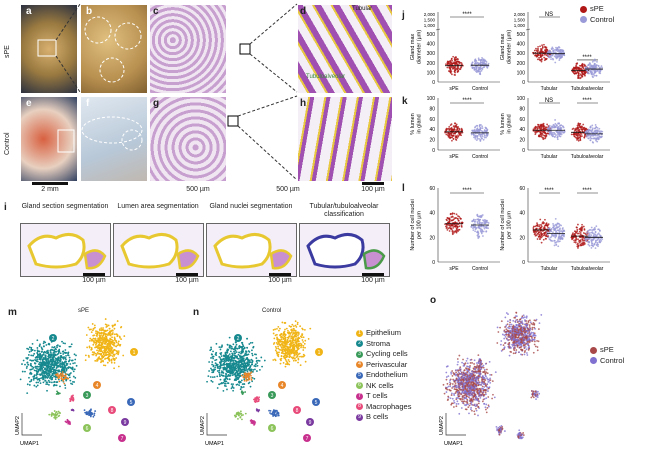 This screenshot has width=650, height=452. What do you see at coordinates (602, 19) in the screenshot?
I see `legend-label-control: Control` at bounding box center [602, 19].